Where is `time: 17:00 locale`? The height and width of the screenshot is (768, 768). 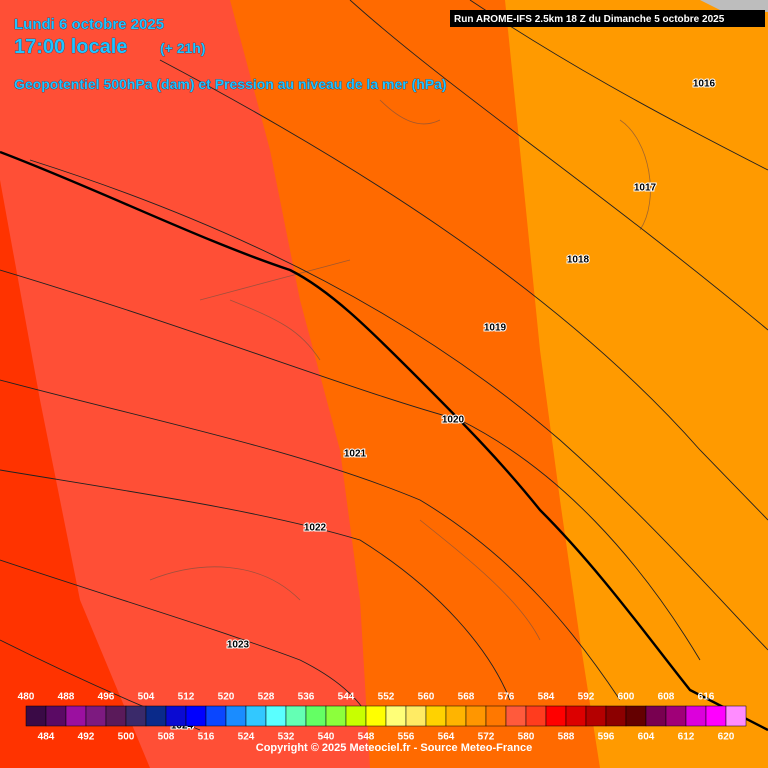
time: 17:00 locale is located at coordinates (70, 47).